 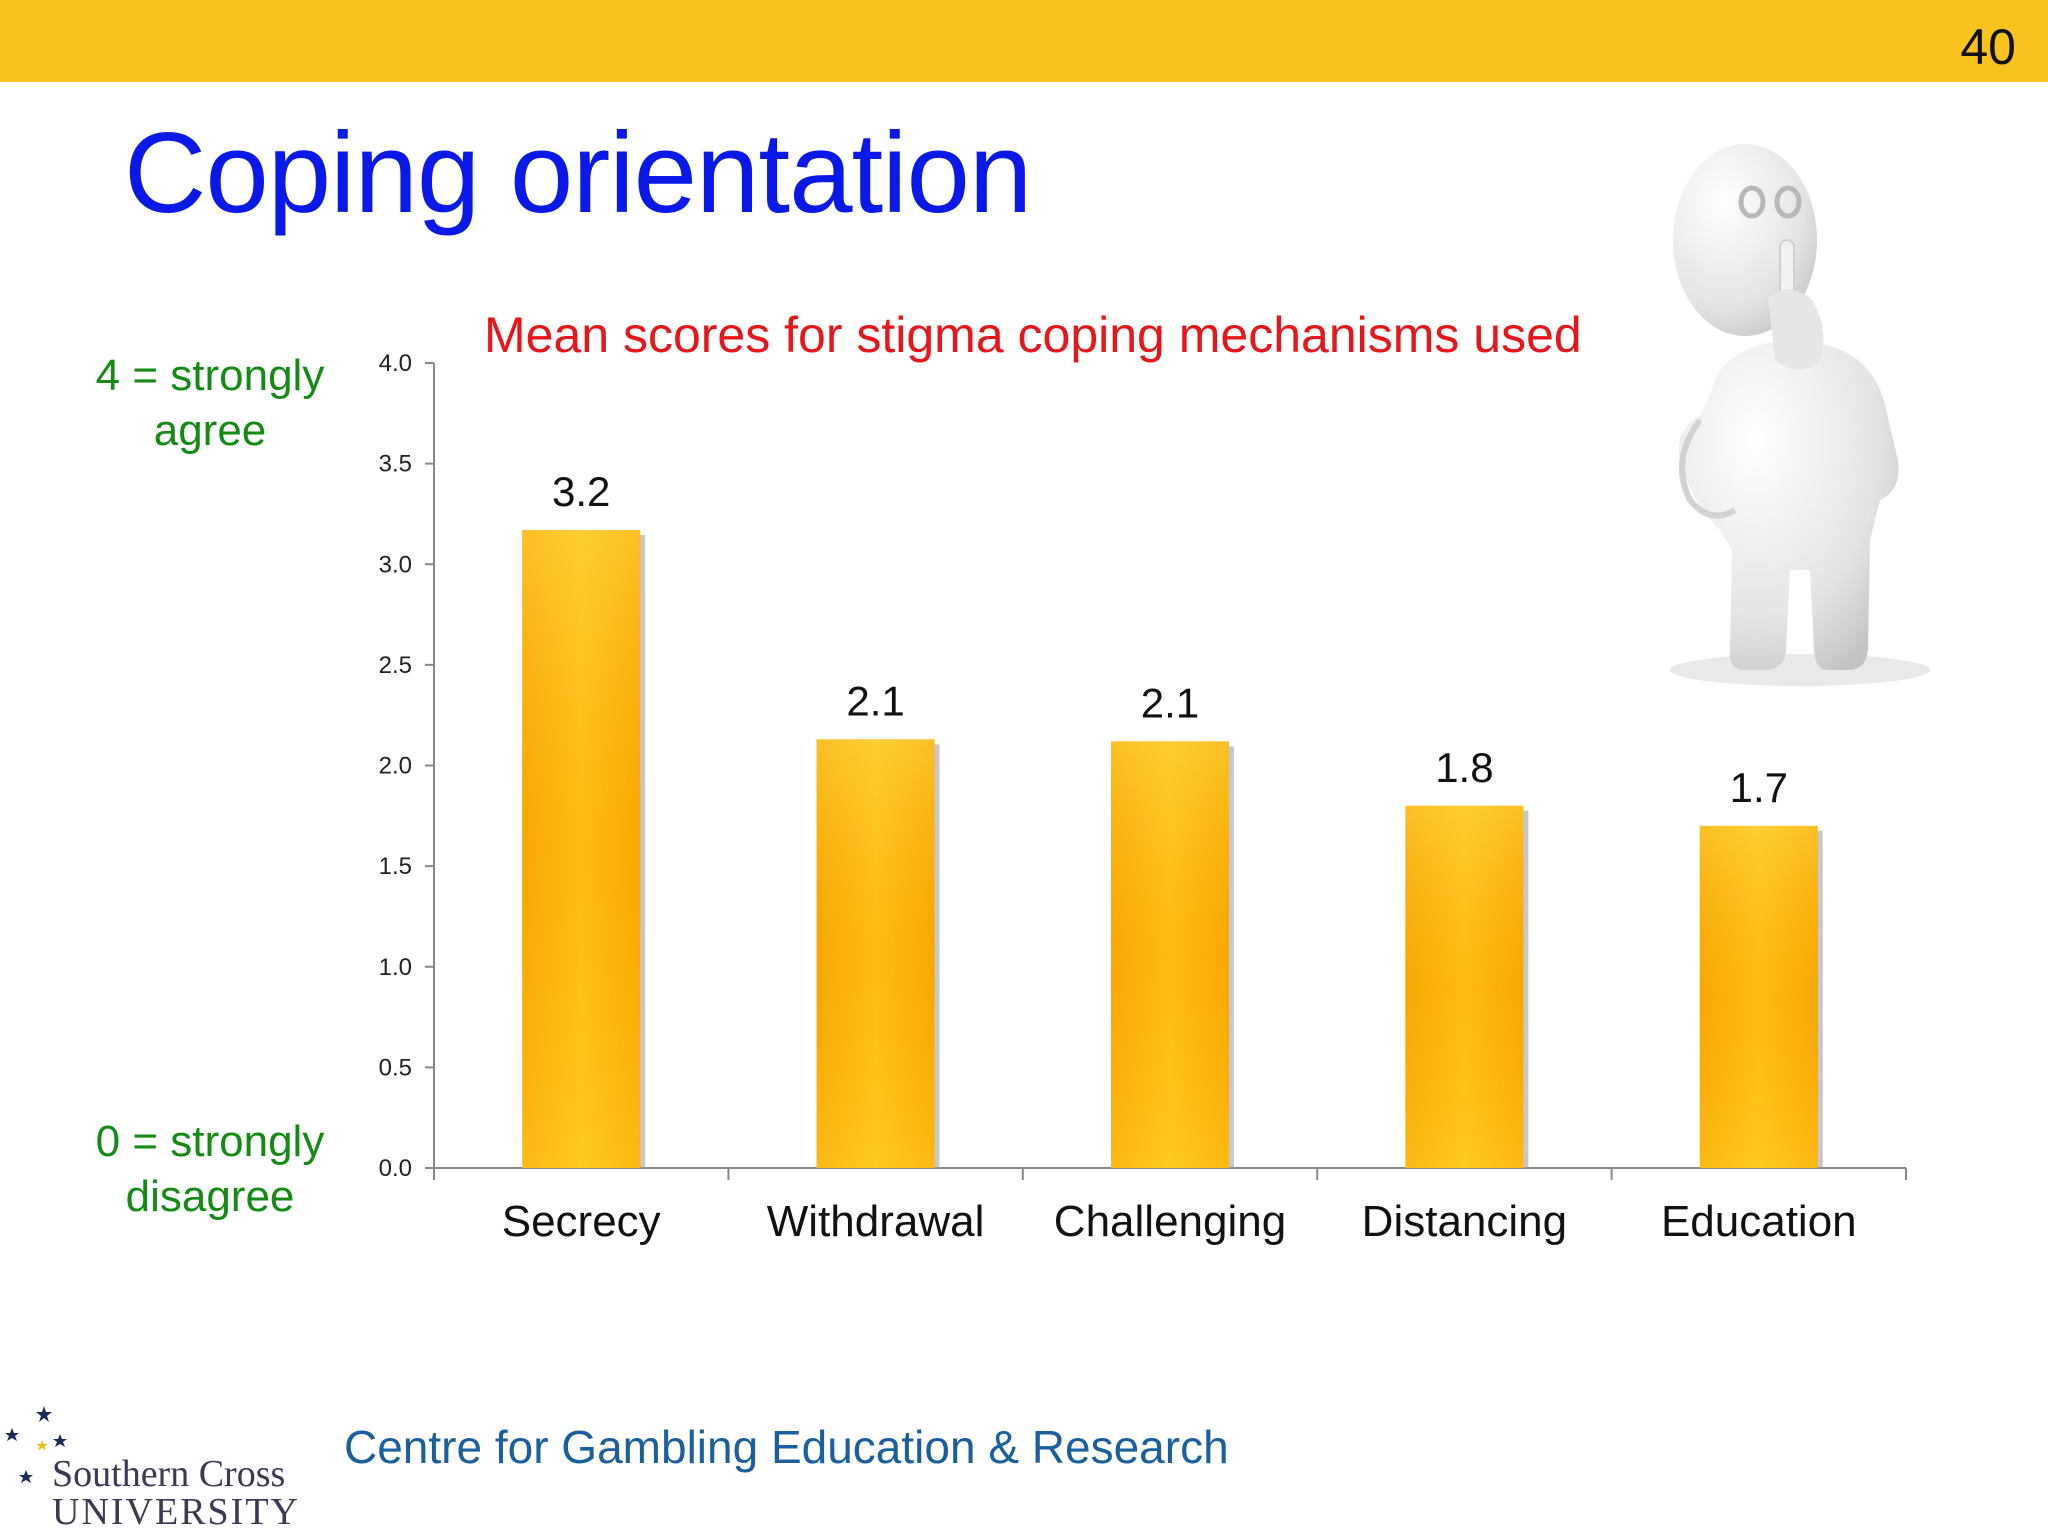 I want to click on y-tick-label: 1.0, so click(x=395, y=967).